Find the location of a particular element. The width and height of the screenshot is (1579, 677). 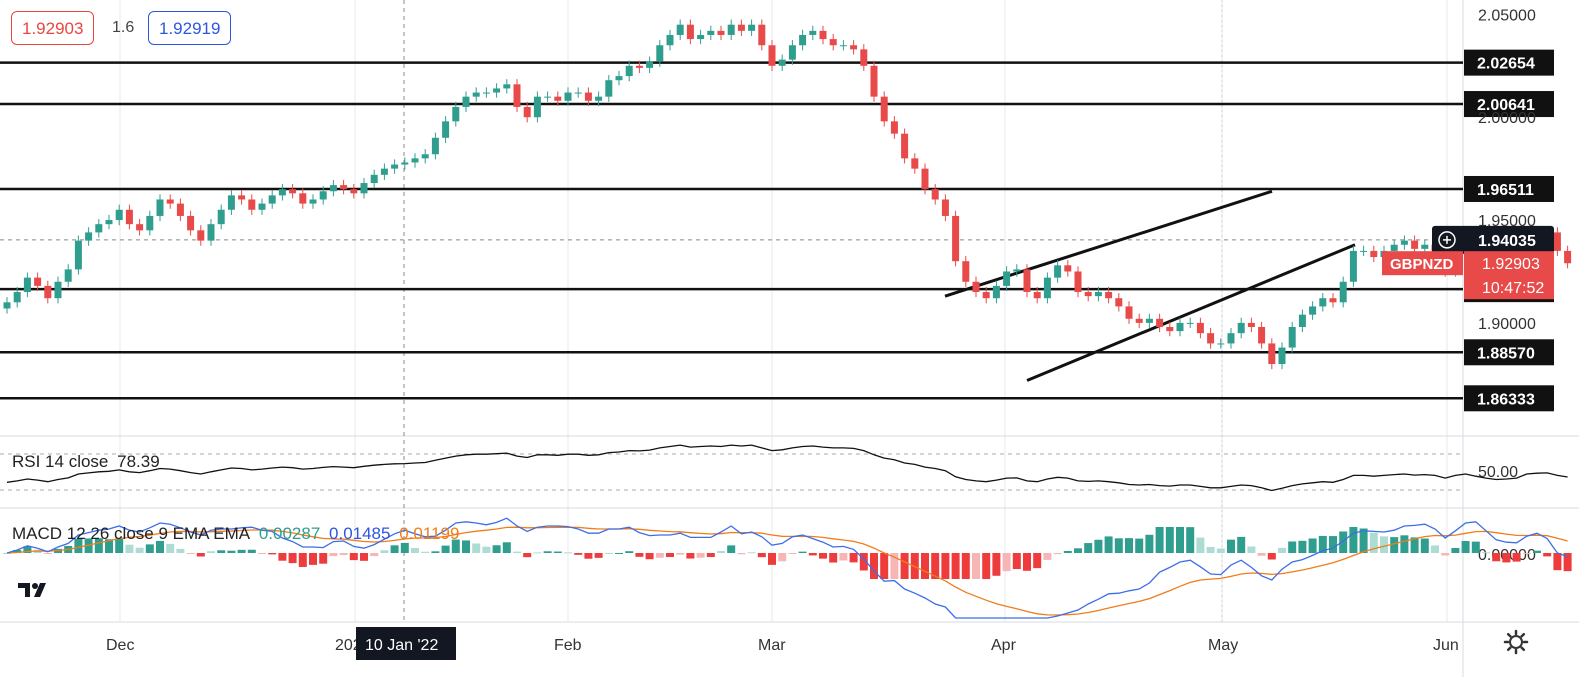

tradingview-logo-icon is located at coordinates (36, 590).